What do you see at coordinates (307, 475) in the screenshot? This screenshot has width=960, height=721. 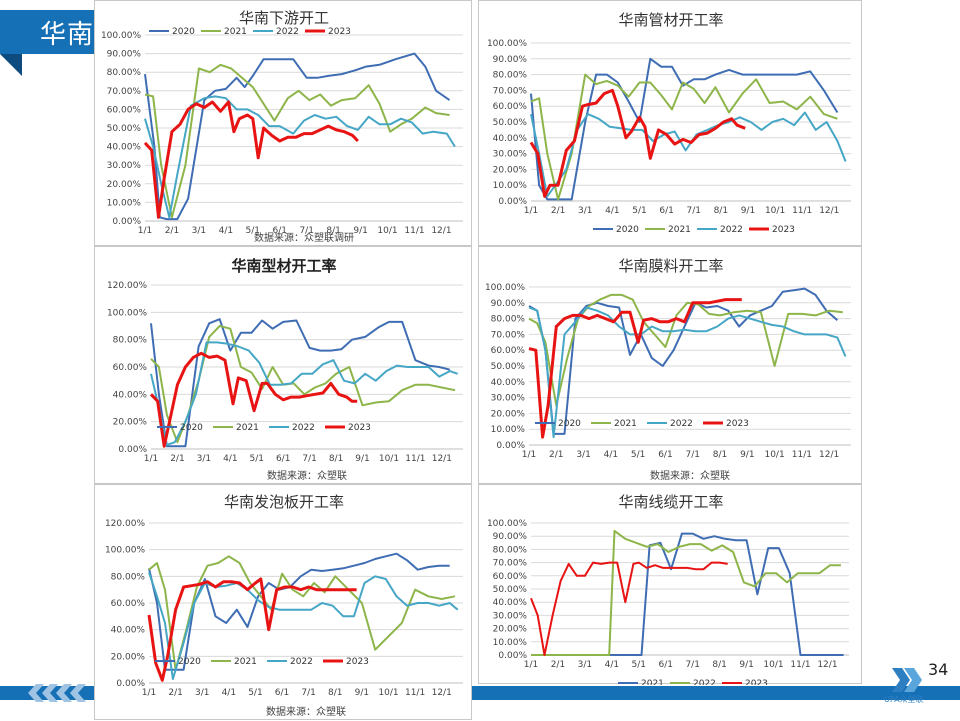 I see `source-note: 数据来源：众塑联` at bounding box center [307, 475].